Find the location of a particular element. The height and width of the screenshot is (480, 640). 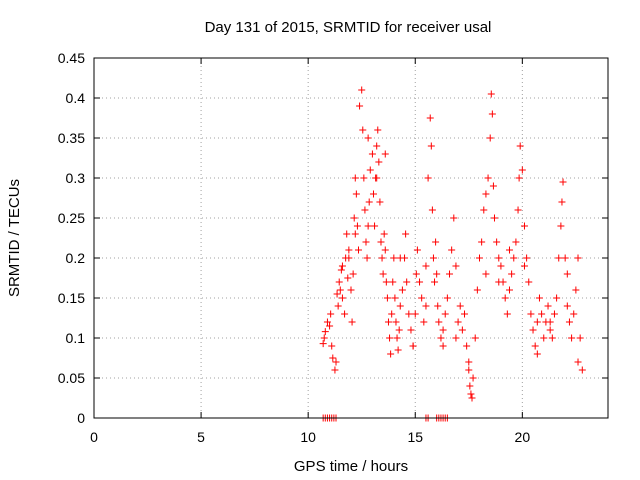

y-tick-label: 0.05 is located at coordinates (71, 378).